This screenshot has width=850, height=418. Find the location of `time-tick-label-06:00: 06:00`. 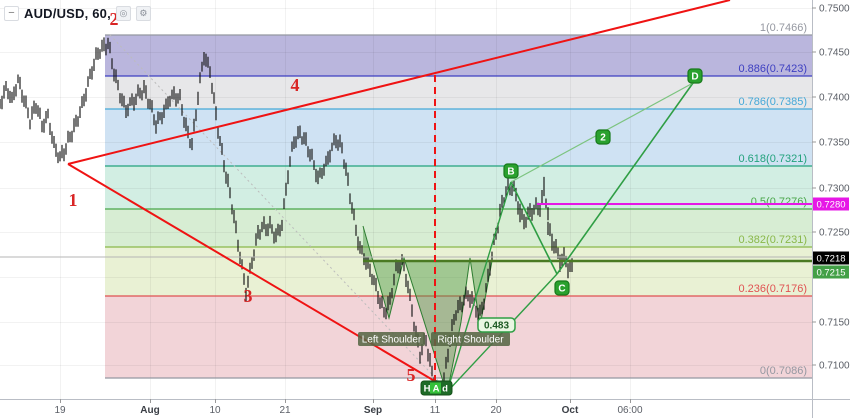

time-tick-label-06:00: 06:00 is located at coordinates (629, 410).